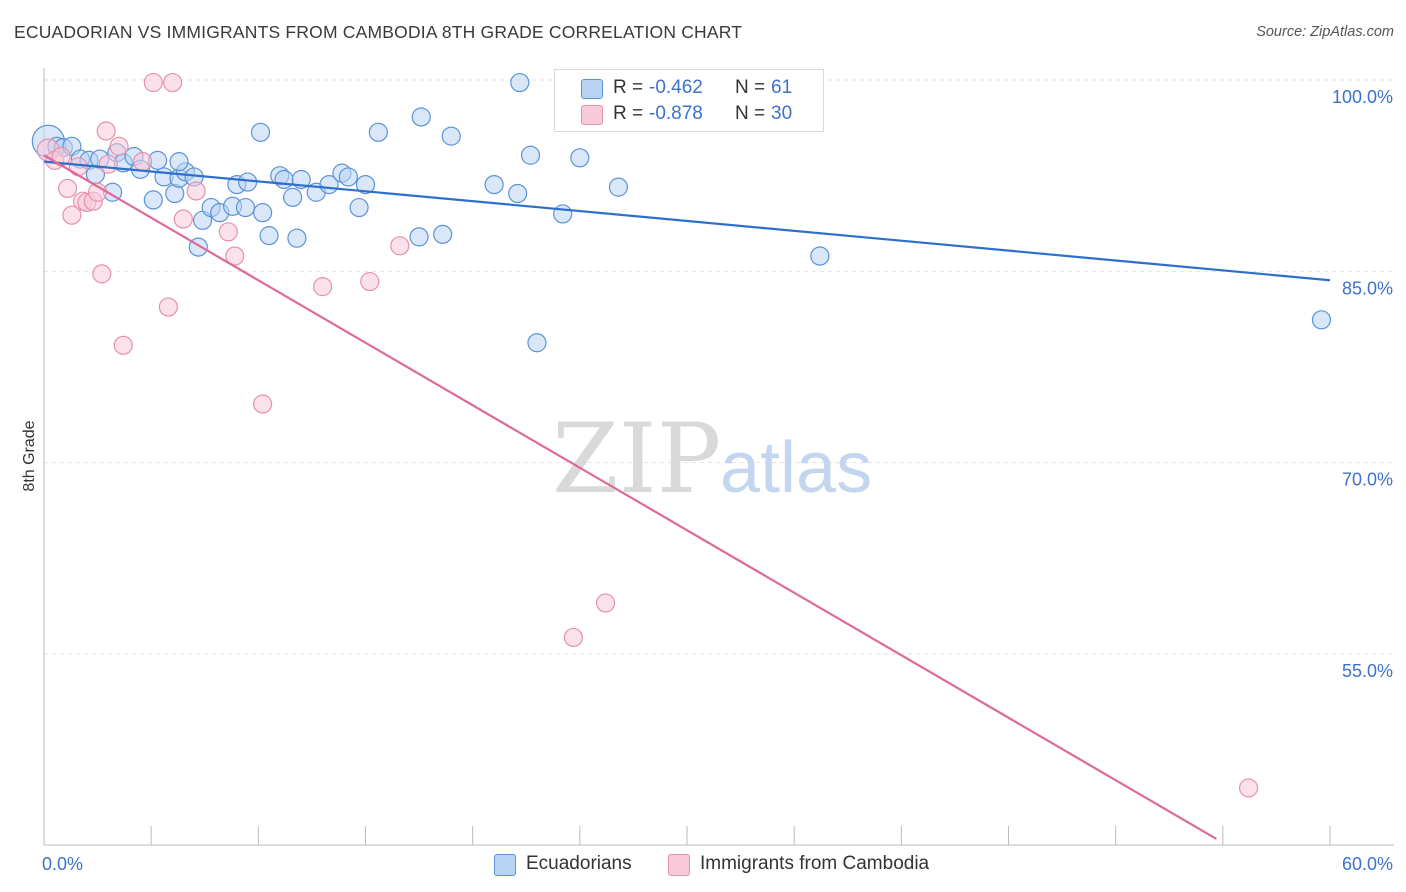 This screenshot has width=1406, height=892. Describe the element at coordinates (676, 113) in the screenshot. I see `legend-r-value: -0.878` at that location.